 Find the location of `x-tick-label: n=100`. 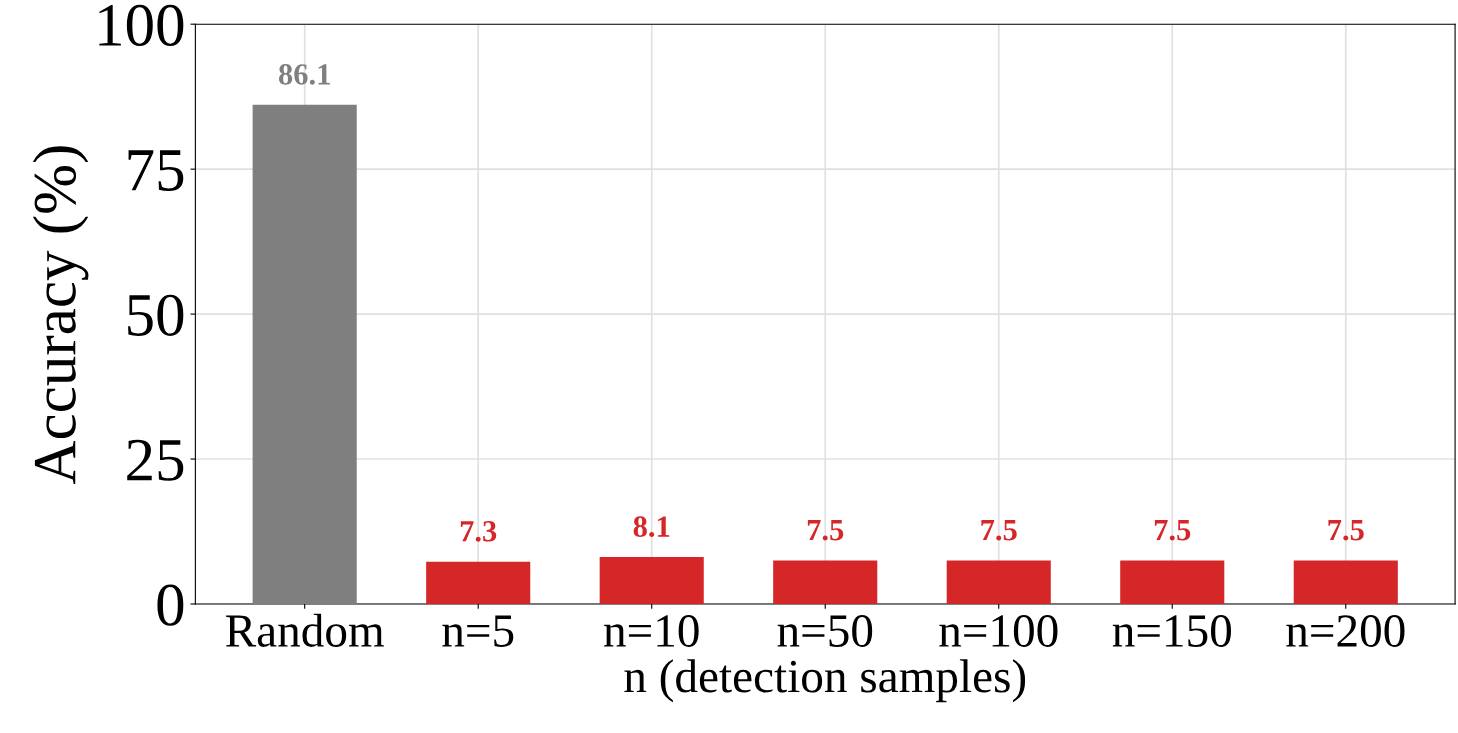

x-tick-label: n=100 is located at coordinates (998, 631).